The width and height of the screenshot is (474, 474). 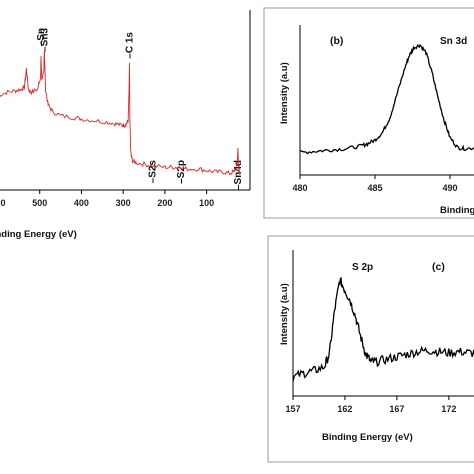 What do you see at coordinates (81, 203) in the screenshot?
I see `panel-a-x-tick-label: 400` at bounding box center [81, 203].